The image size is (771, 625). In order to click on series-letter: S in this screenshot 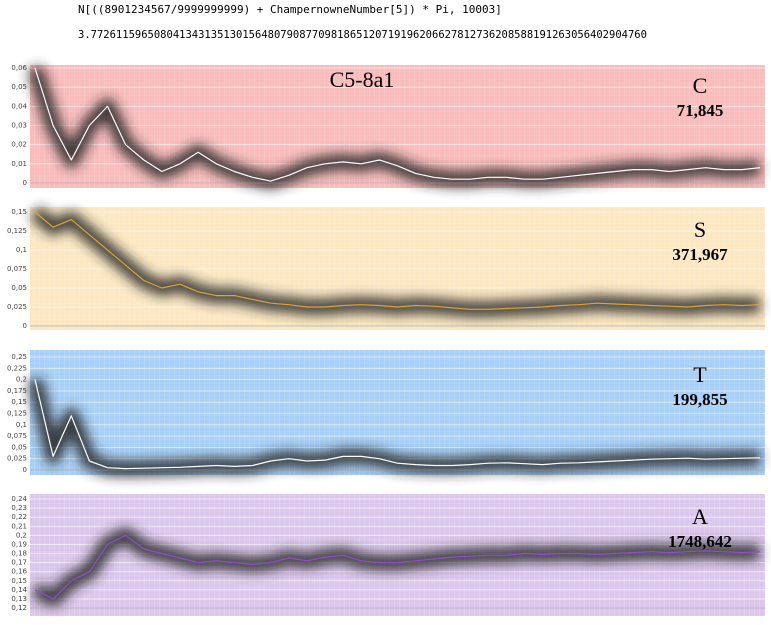, I will do `click(700, 229)`.